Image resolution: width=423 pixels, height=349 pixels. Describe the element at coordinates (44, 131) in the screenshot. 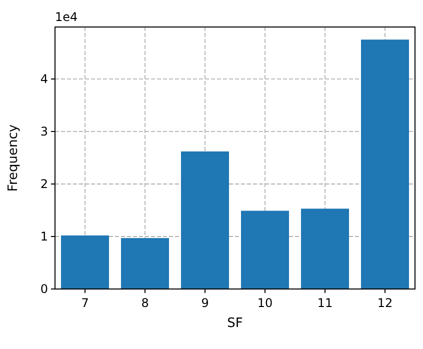

I see `y-tick-label: 3` at that location.